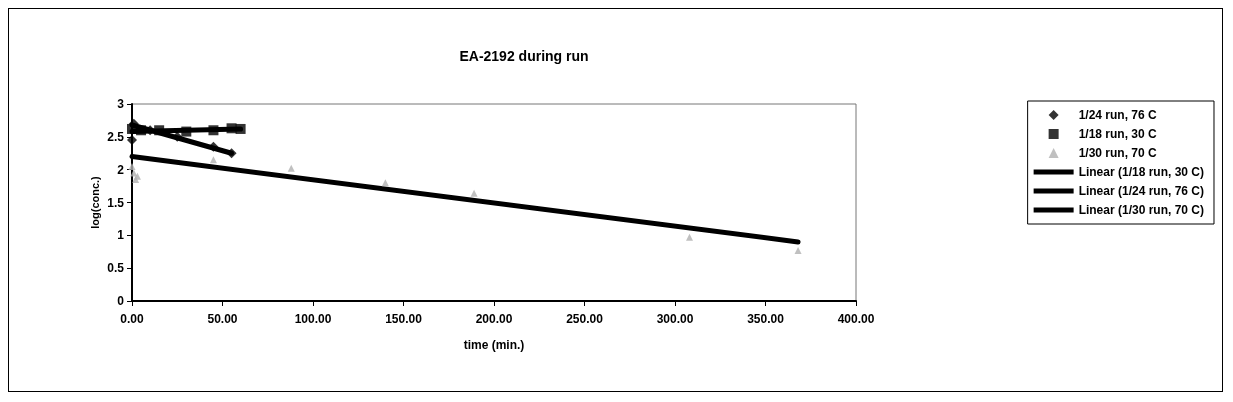  I want to click on x-tick-label: 350.00, so click(766, 319).